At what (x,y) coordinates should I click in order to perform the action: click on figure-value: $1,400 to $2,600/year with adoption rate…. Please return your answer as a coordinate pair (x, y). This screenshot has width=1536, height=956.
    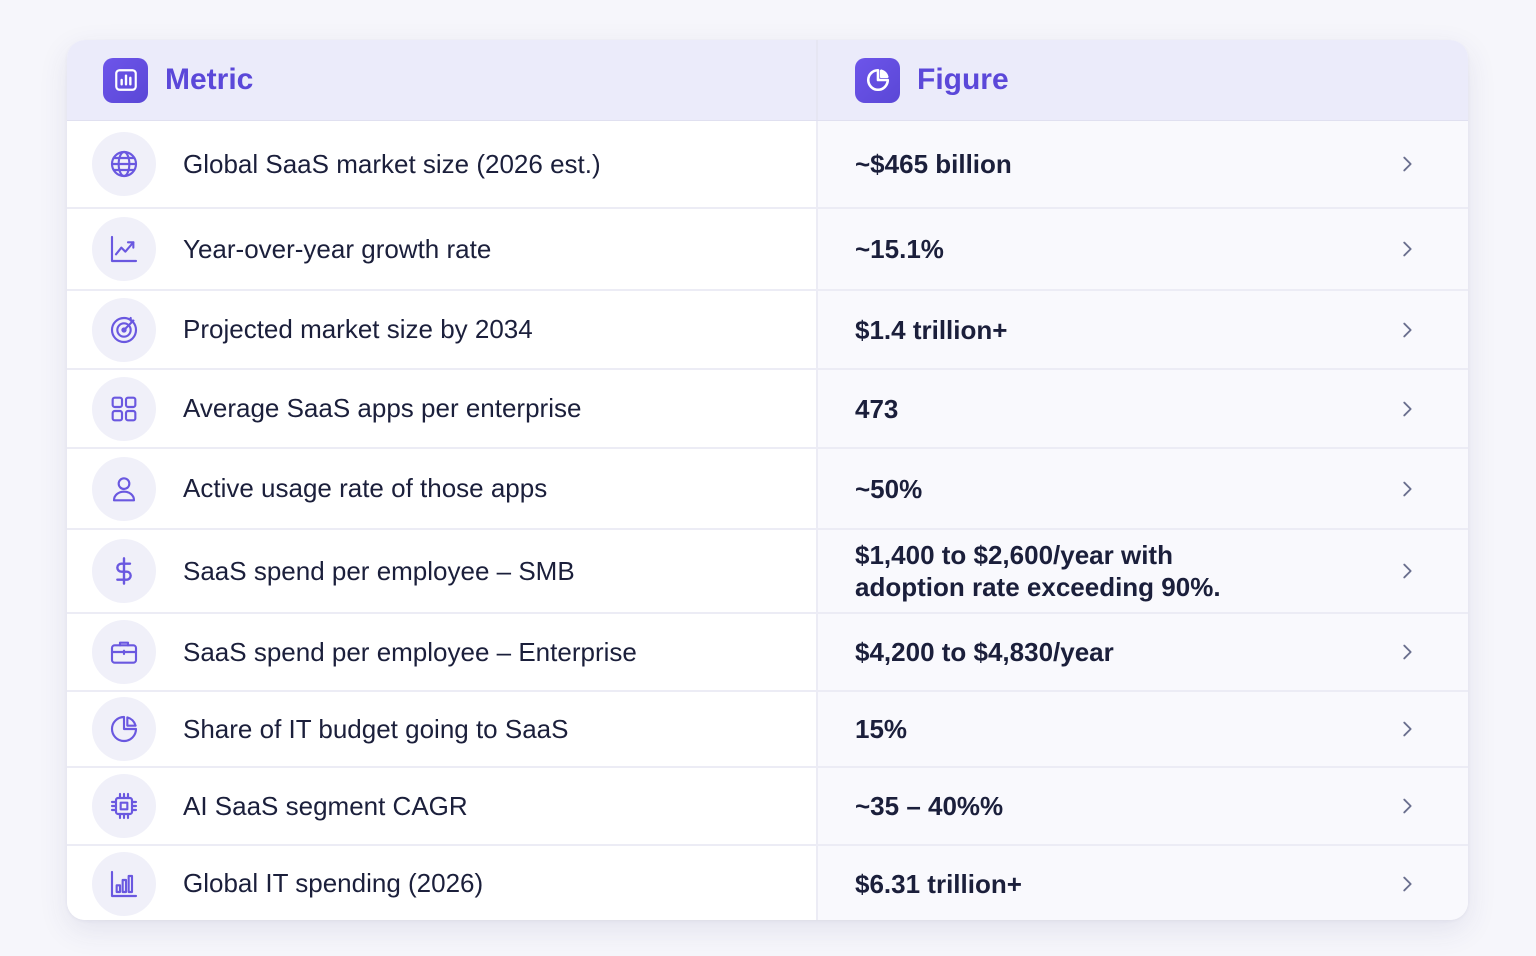
    Looking at the image, I should click on (1038, 571).